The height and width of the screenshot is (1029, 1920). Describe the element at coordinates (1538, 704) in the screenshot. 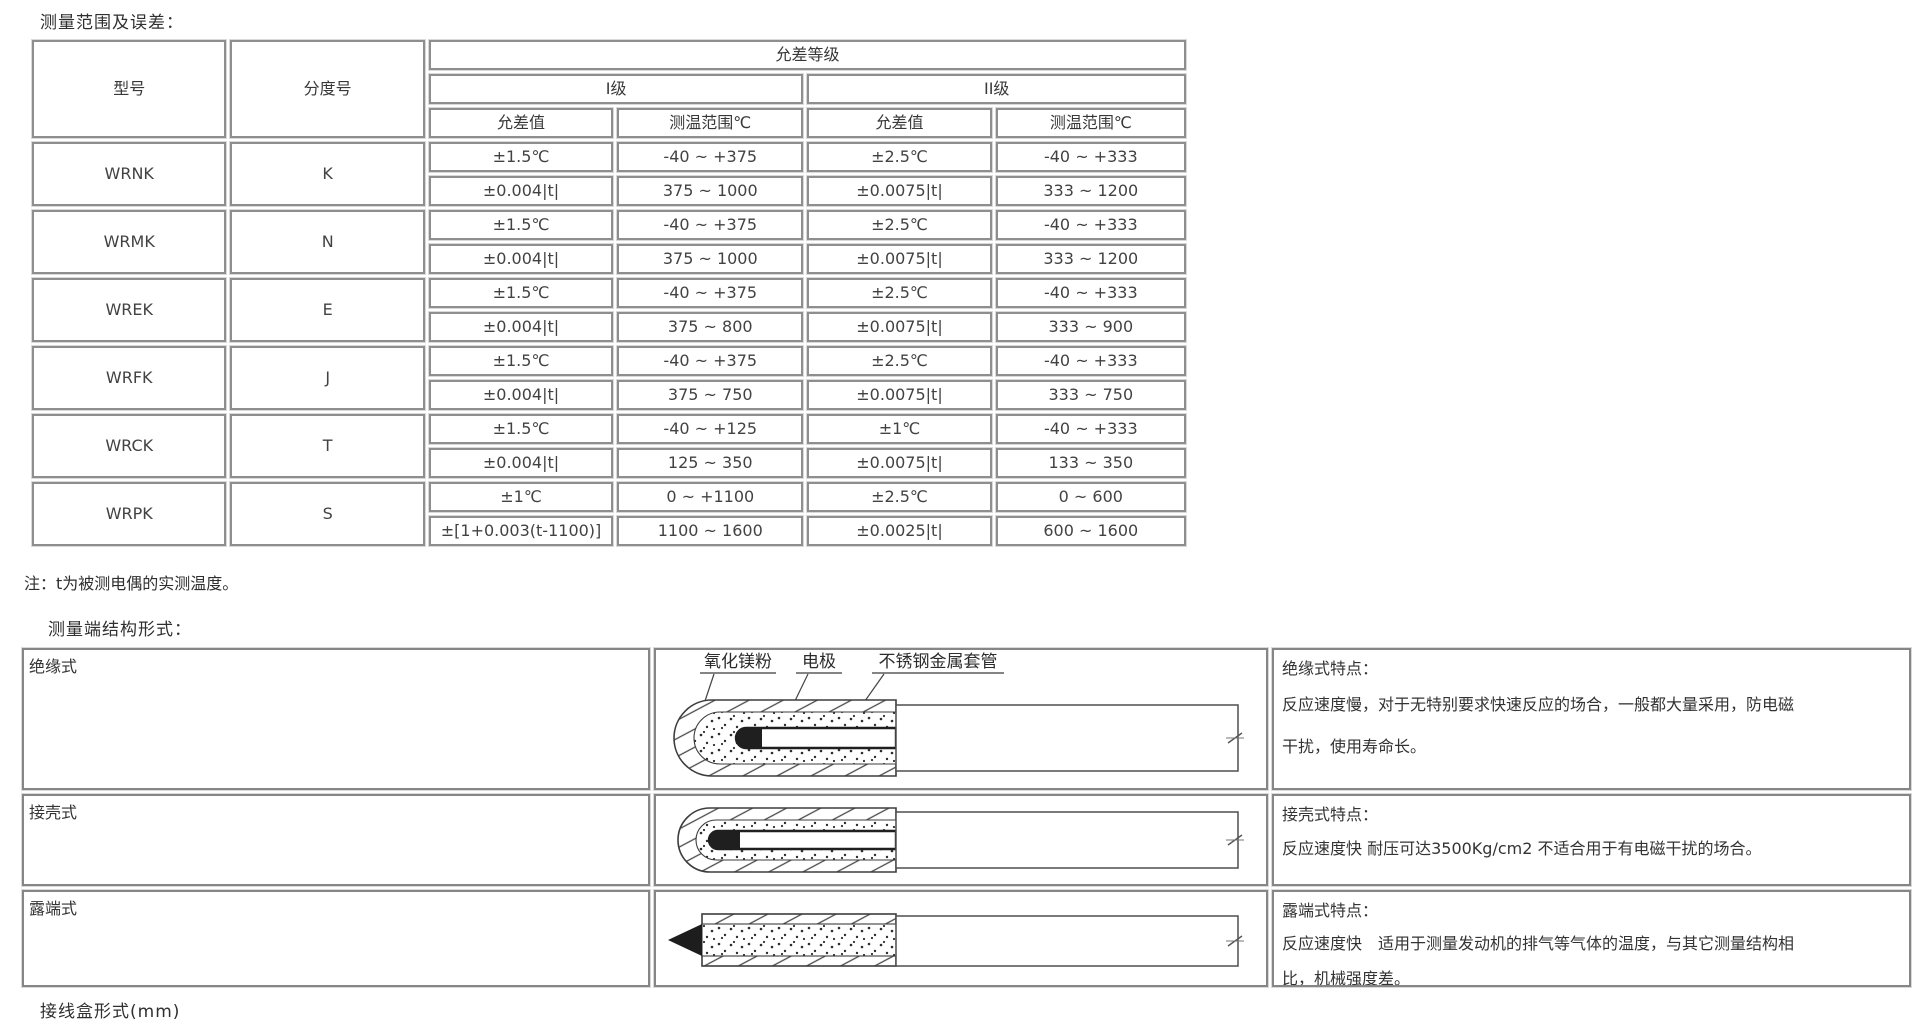

I see `feature-line: 反应速度慢，对于无特别要求快速反应的场合，一般都大量采用，防电磁` at that location.